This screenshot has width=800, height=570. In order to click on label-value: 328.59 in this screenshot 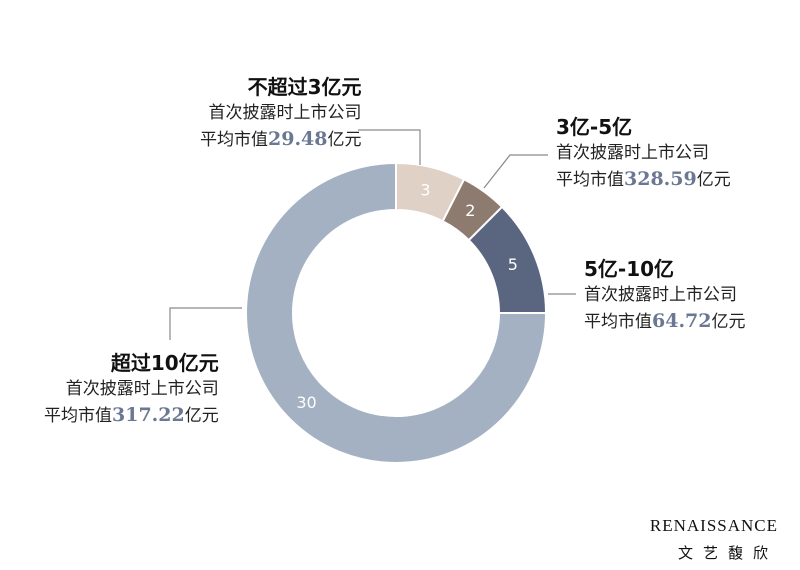, I will do `click(660, 179)`.